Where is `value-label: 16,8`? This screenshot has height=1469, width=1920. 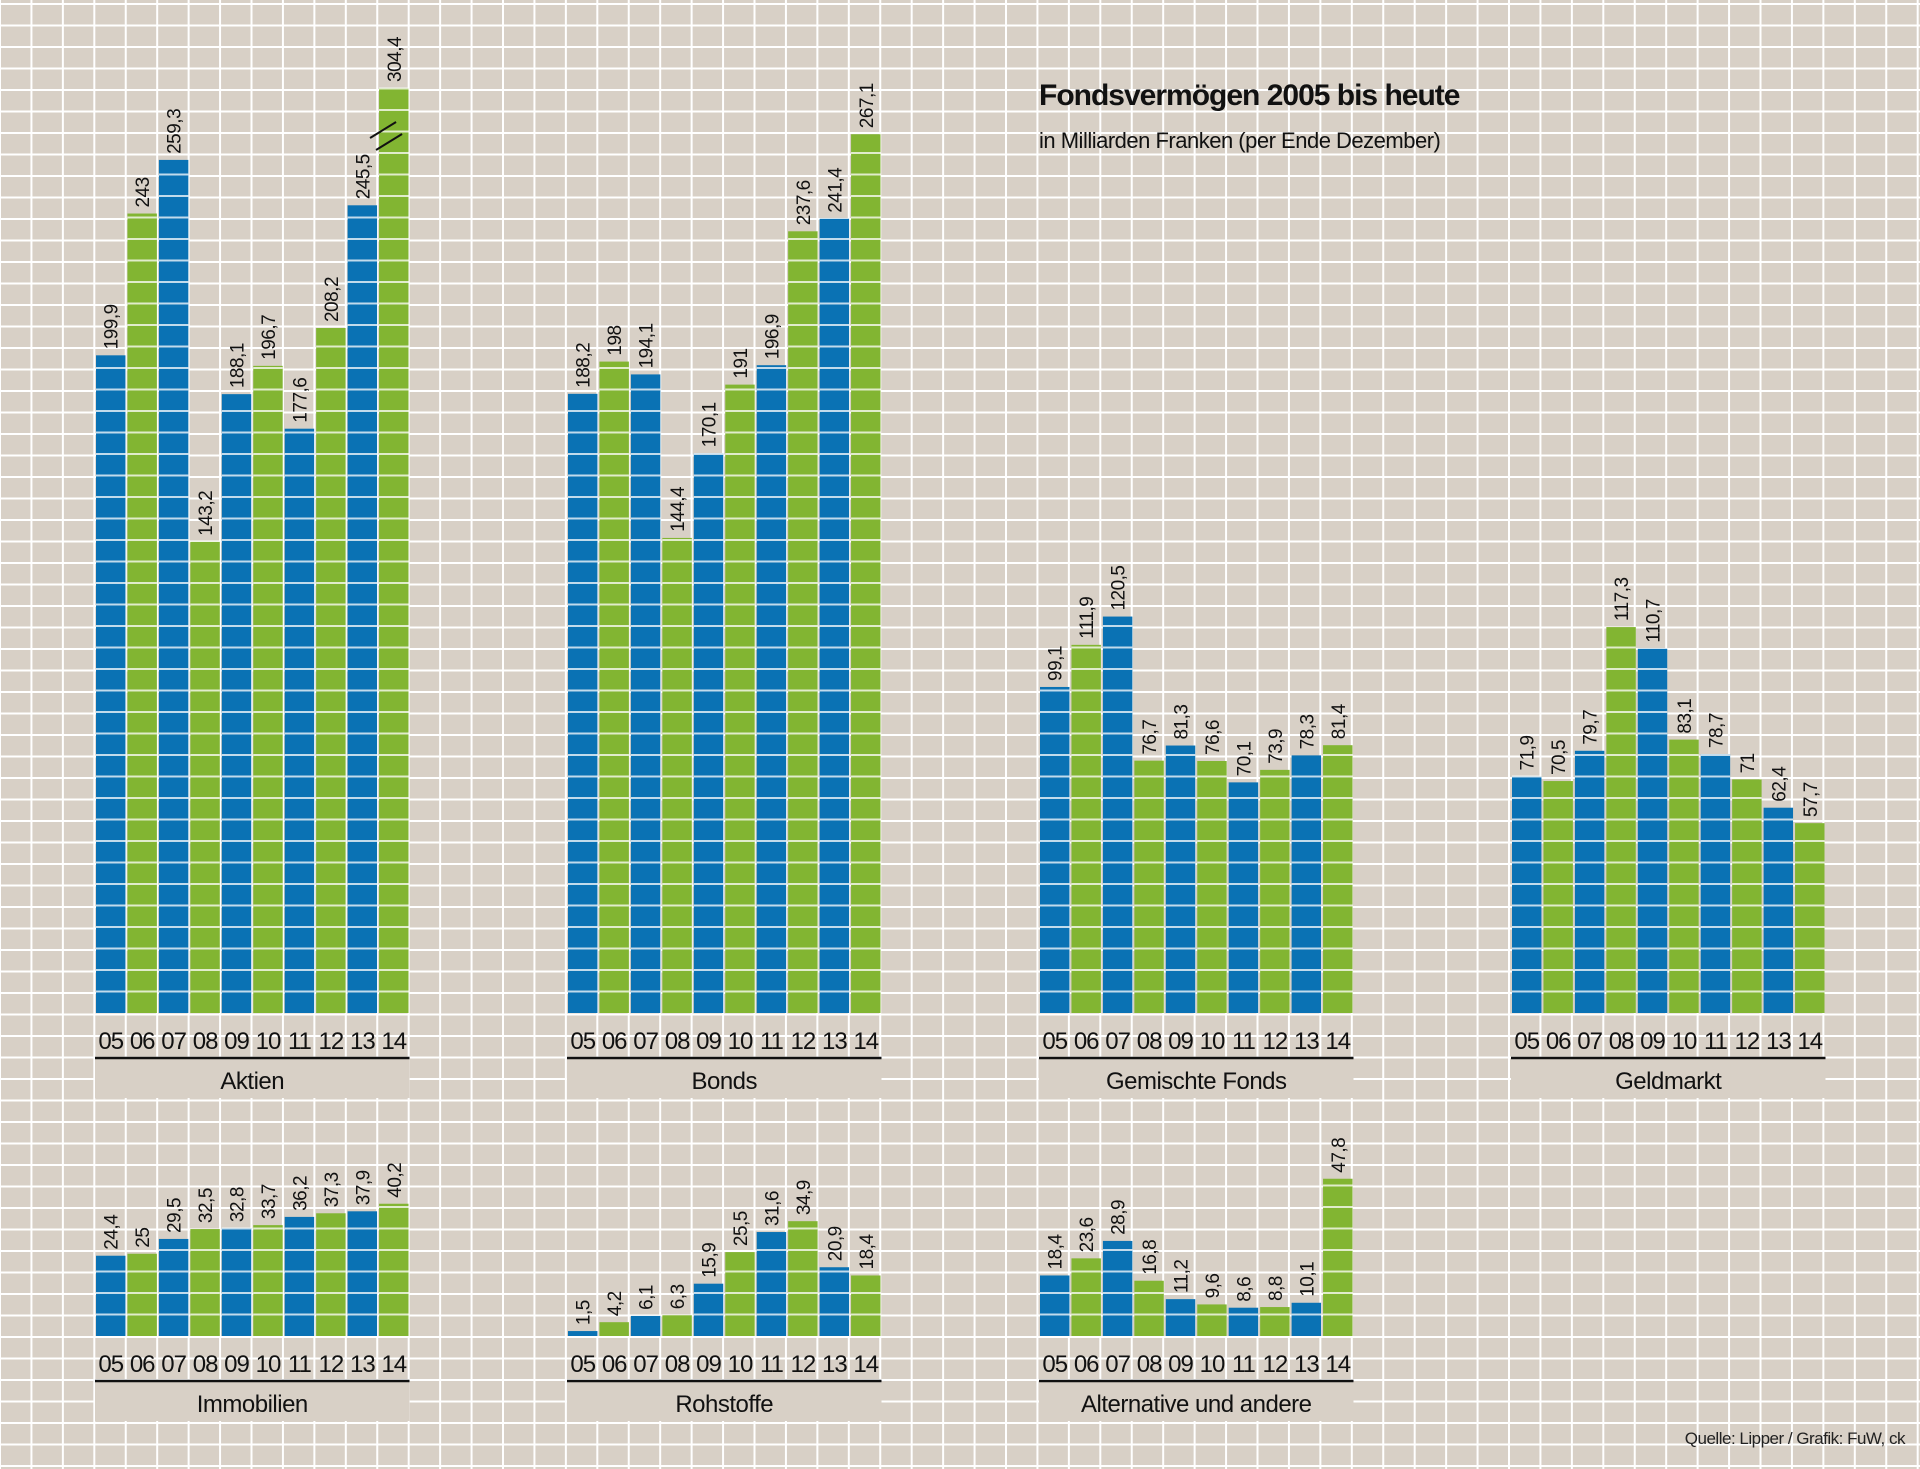 value-label: 16,8 is located at coordinates (1150, 1257).